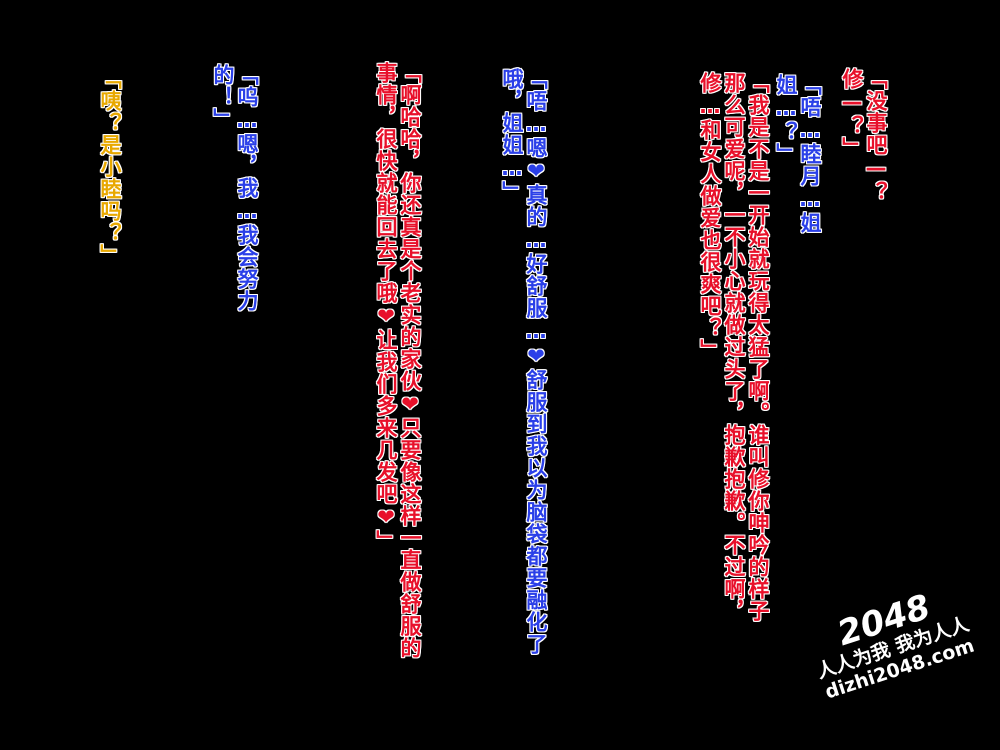 The height and width of the screenshot is (750, 1000). I want to click on dialogue-line-6: 「呜…嗯，我…我会努力的！」, so click(235, 188).